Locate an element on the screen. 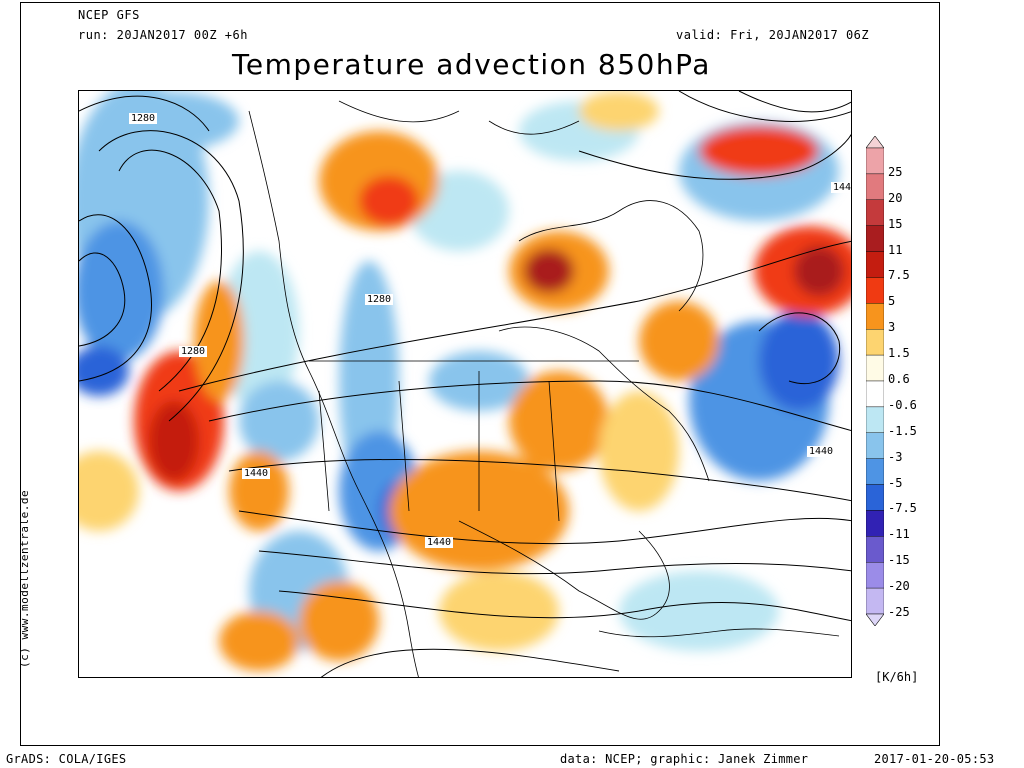  footer-left: GrADS: COLA/IGES is located at coordinates (66, 759).